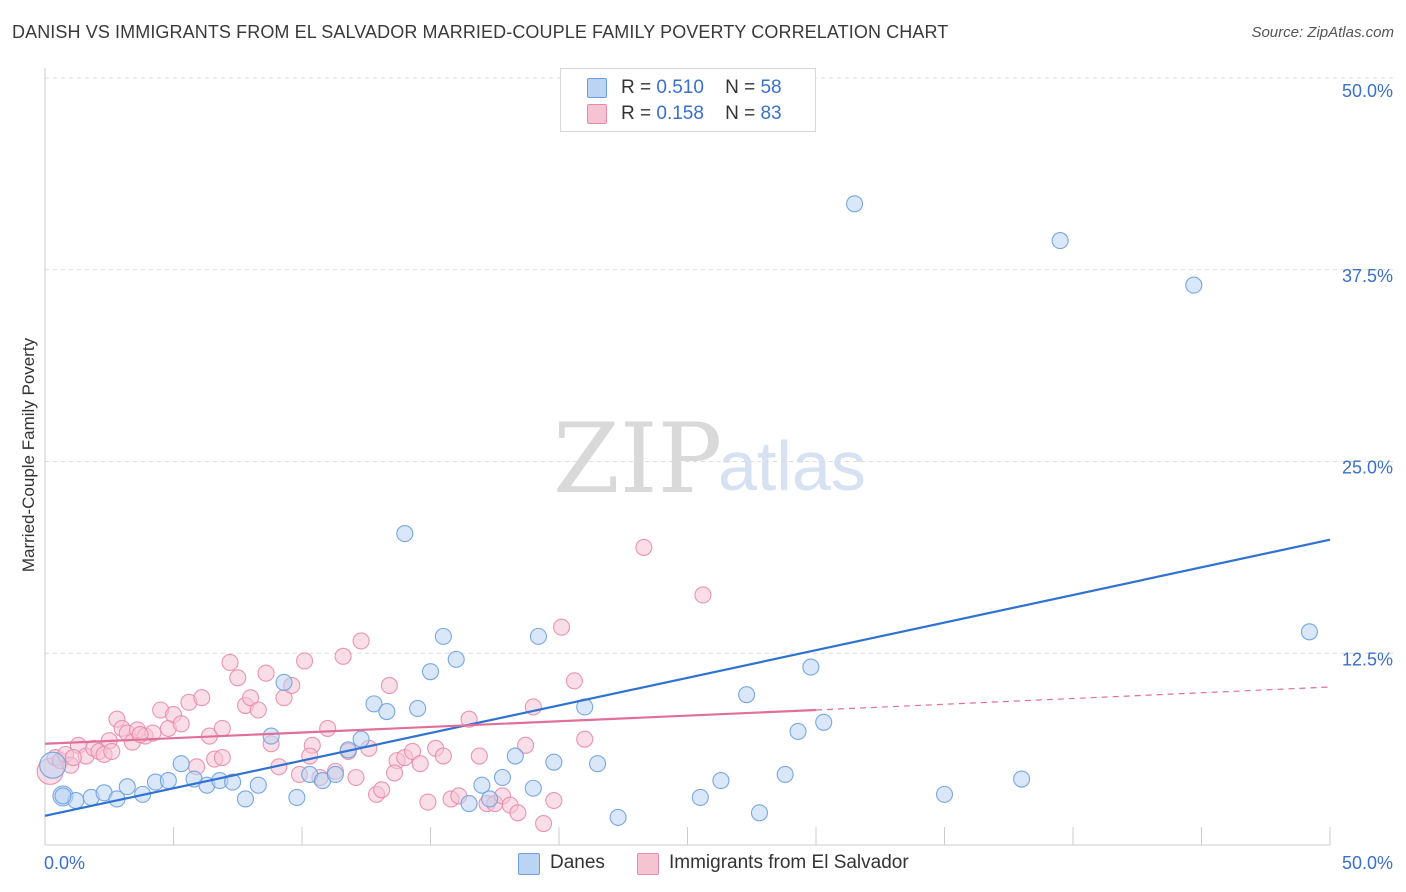 The image size is (1406, 892). I want to click on r-value-el-salvador: 0.158, so click(680, 113).